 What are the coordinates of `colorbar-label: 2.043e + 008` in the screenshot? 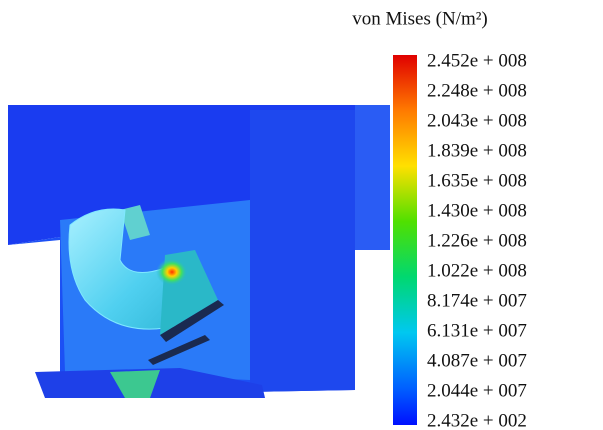 It's located at (477, 120).